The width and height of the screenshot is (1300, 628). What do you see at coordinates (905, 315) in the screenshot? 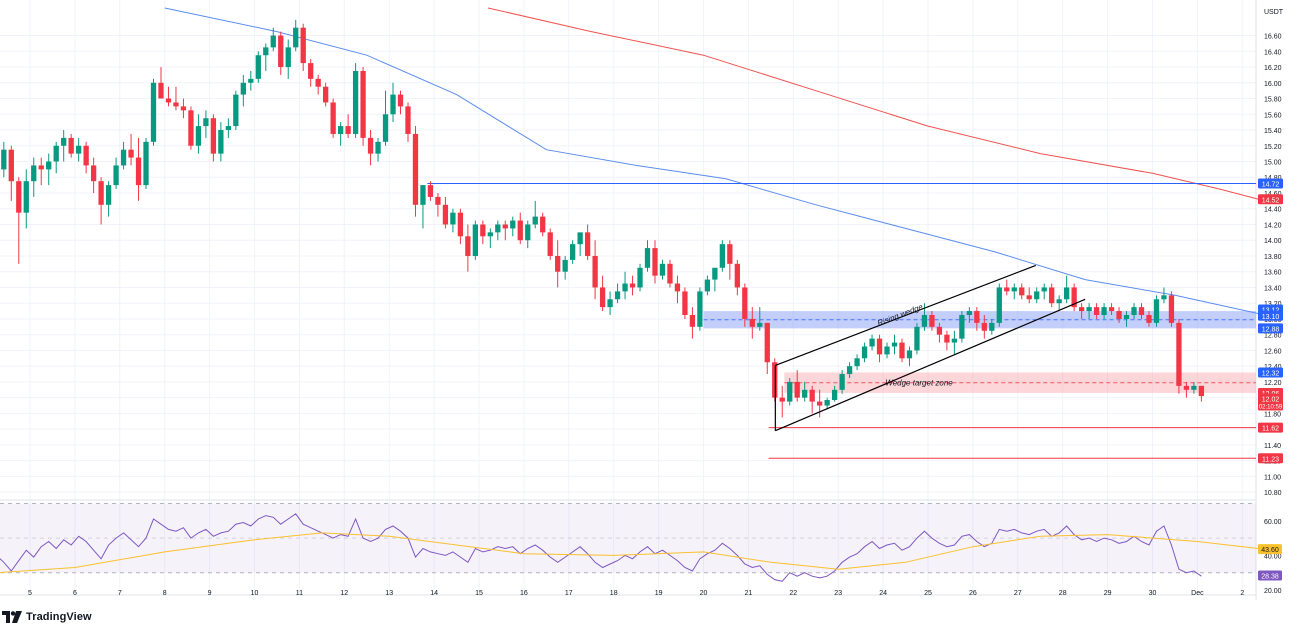
I see `wedge-upper-line` at bounding box center [905, 315].